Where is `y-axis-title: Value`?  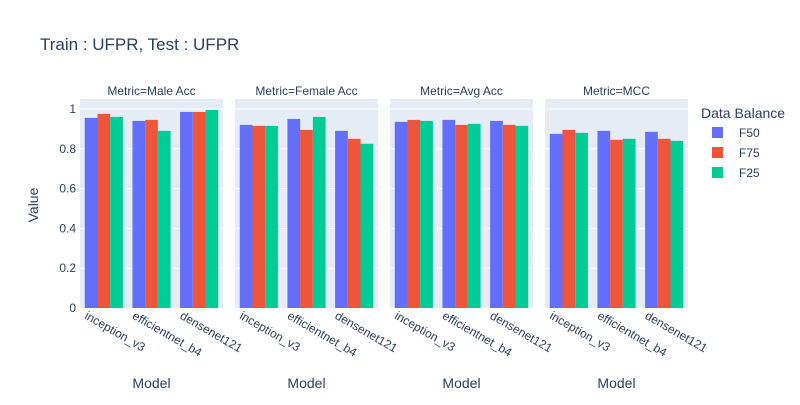 y-axis-title: Value is located at coordinates (33, 204).